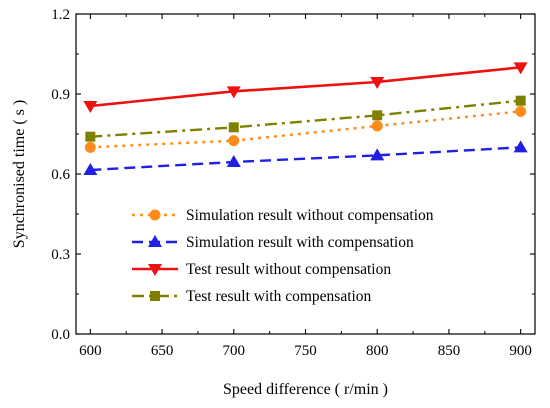 The image size is (550, 408). I want to click on x-tick-label: 650, so click(162, 351).